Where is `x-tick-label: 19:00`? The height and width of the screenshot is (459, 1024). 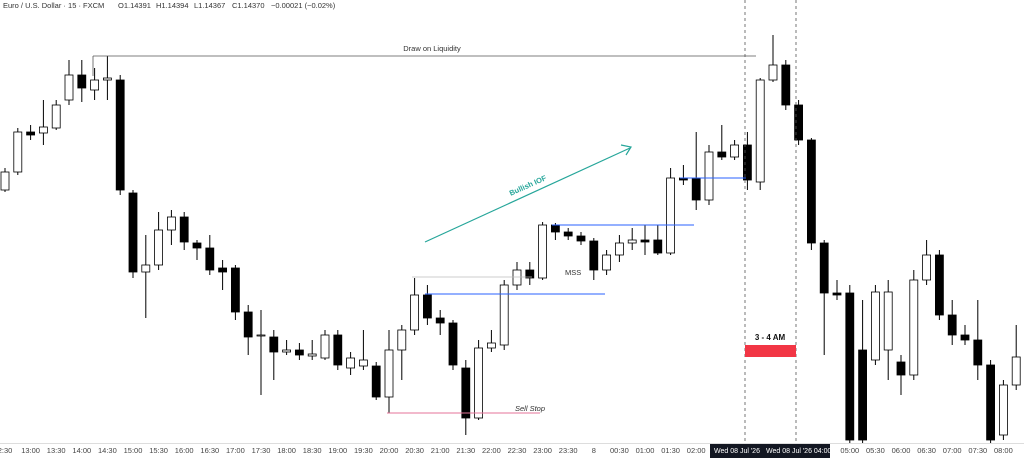 x-tick-label: 19:00 is located at coordinates (337, 450).